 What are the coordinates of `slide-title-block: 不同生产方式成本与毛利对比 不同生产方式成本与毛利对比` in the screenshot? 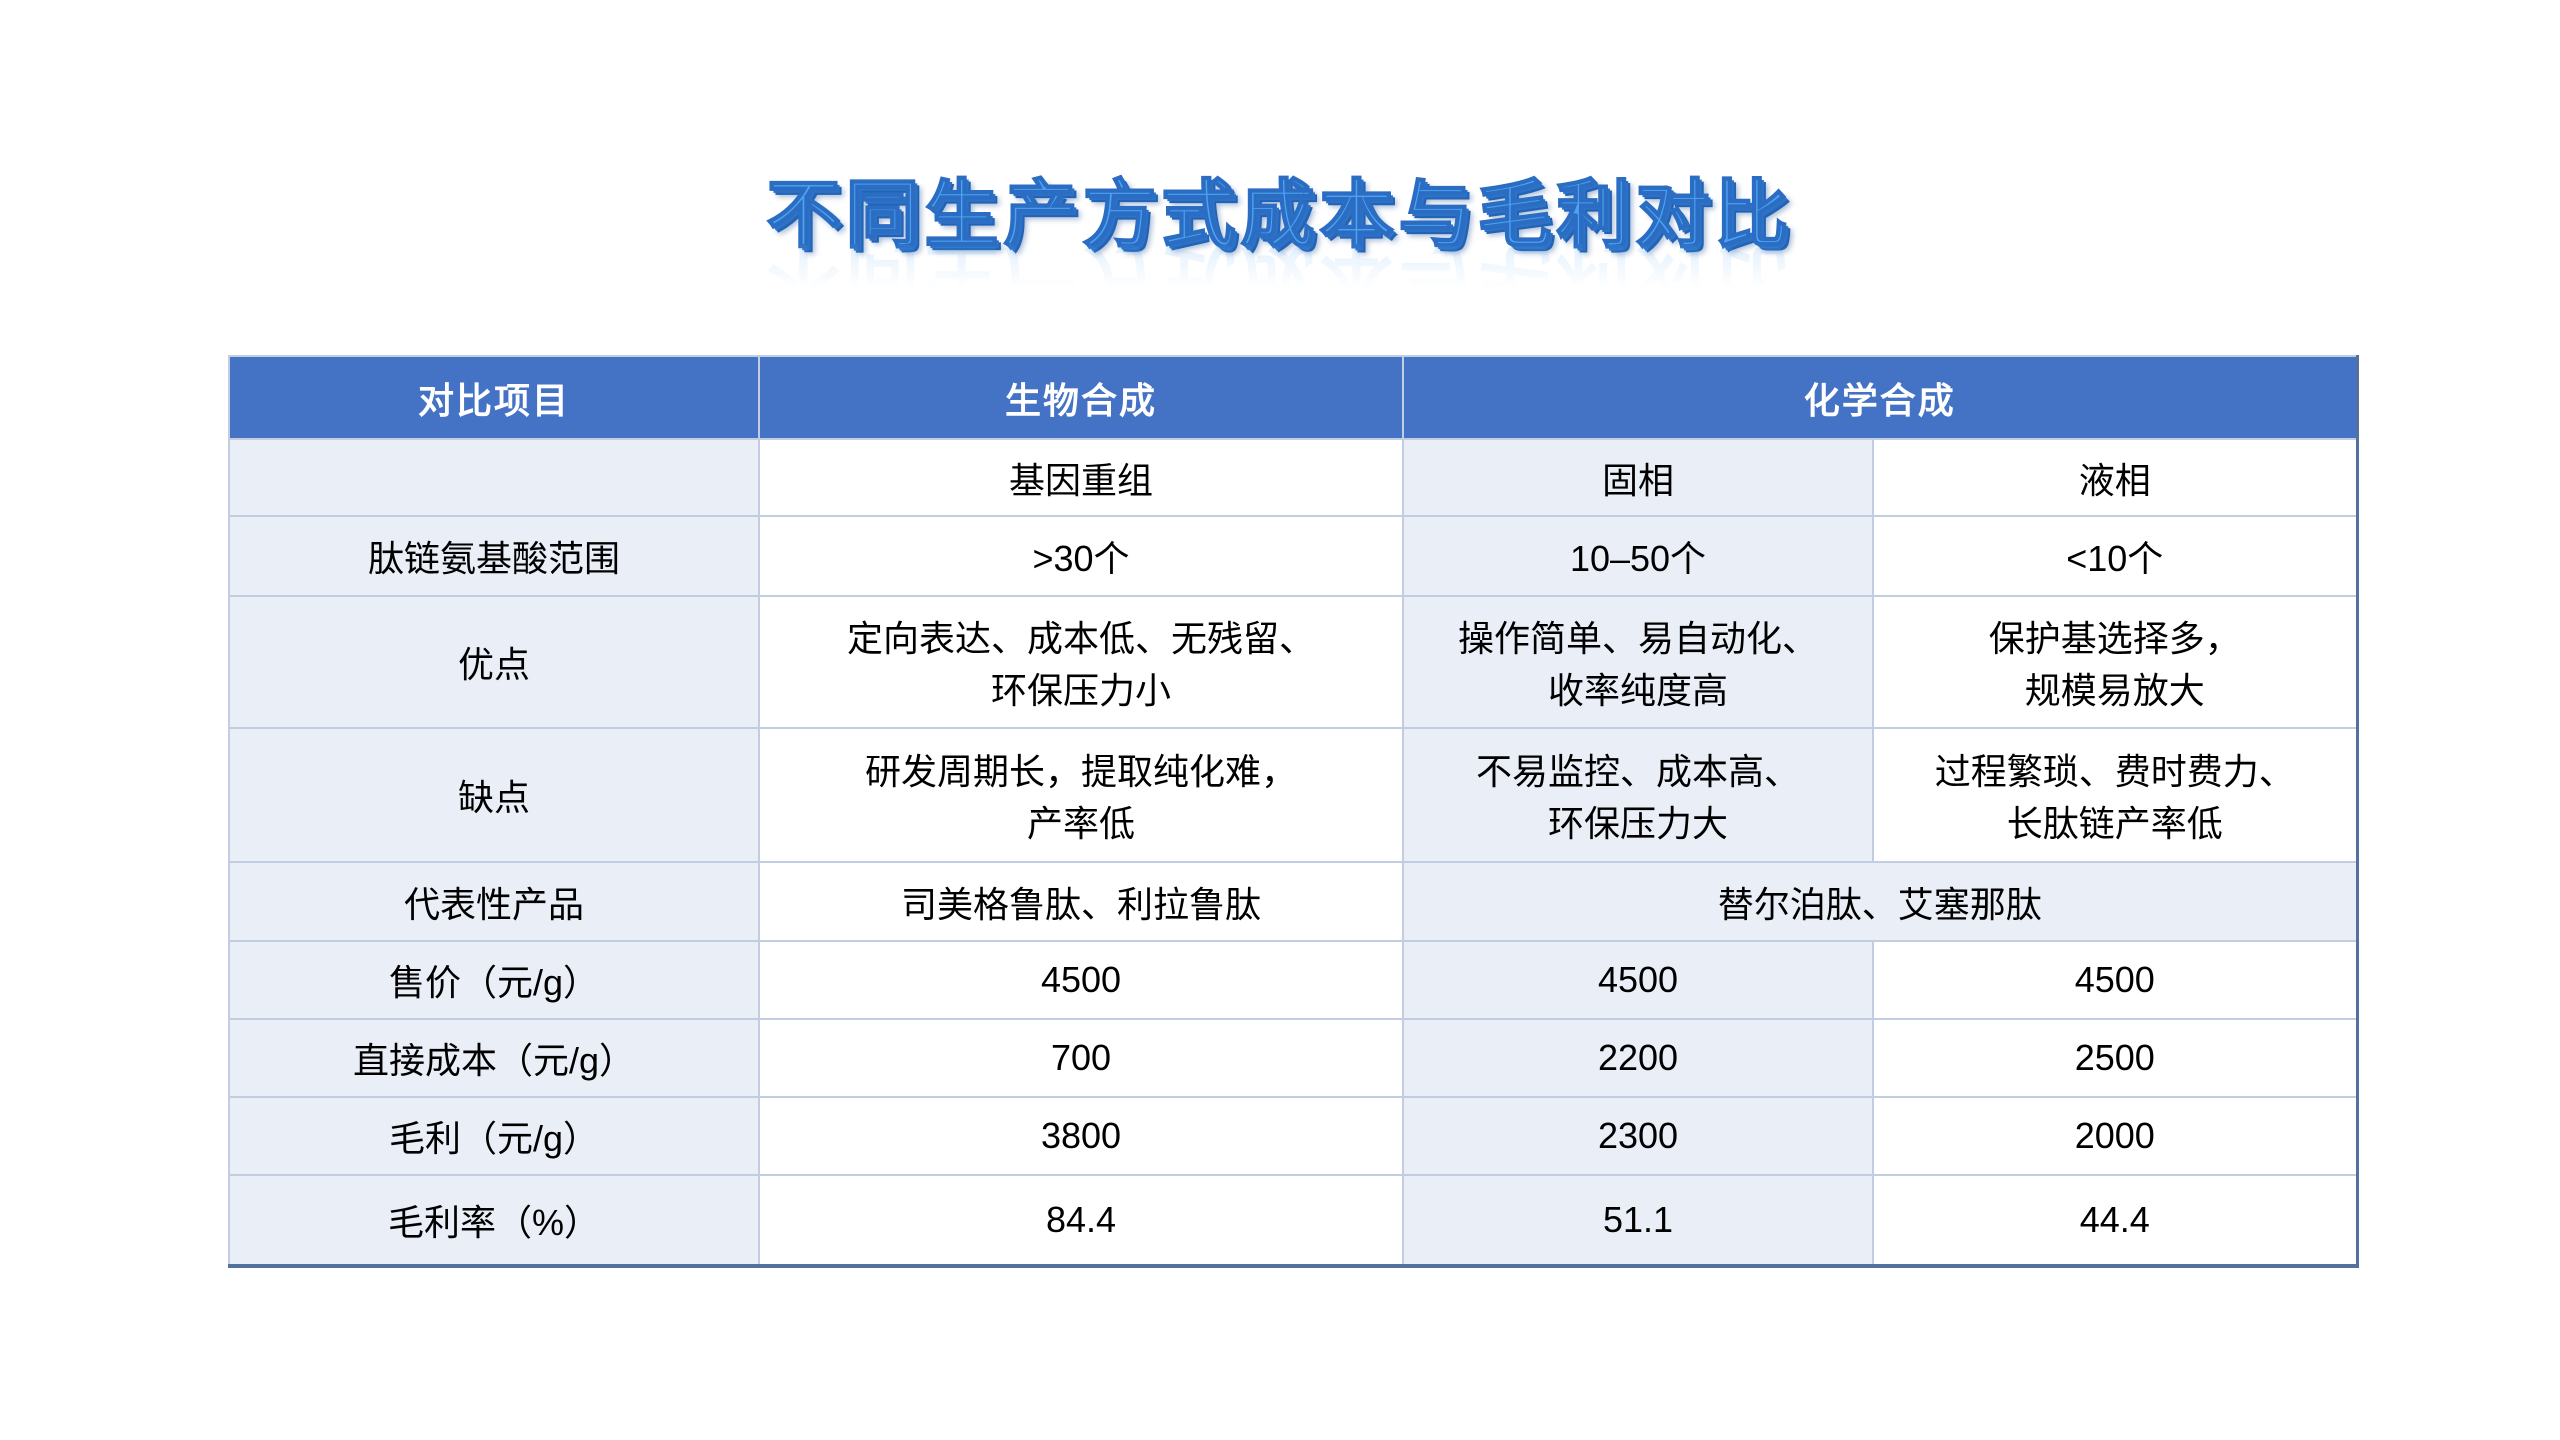 It's located at (1280, 246).